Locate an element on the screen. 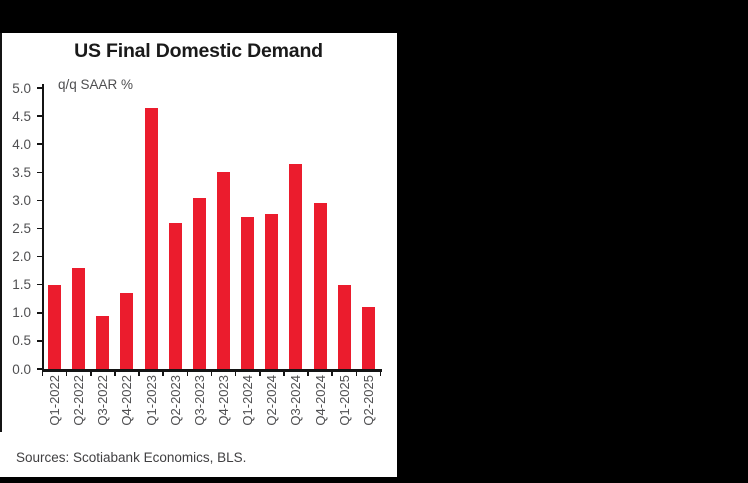 The height and width of the screenshot is (483, 748). bar-Q2-2023 is located at coordinates (175, 295).